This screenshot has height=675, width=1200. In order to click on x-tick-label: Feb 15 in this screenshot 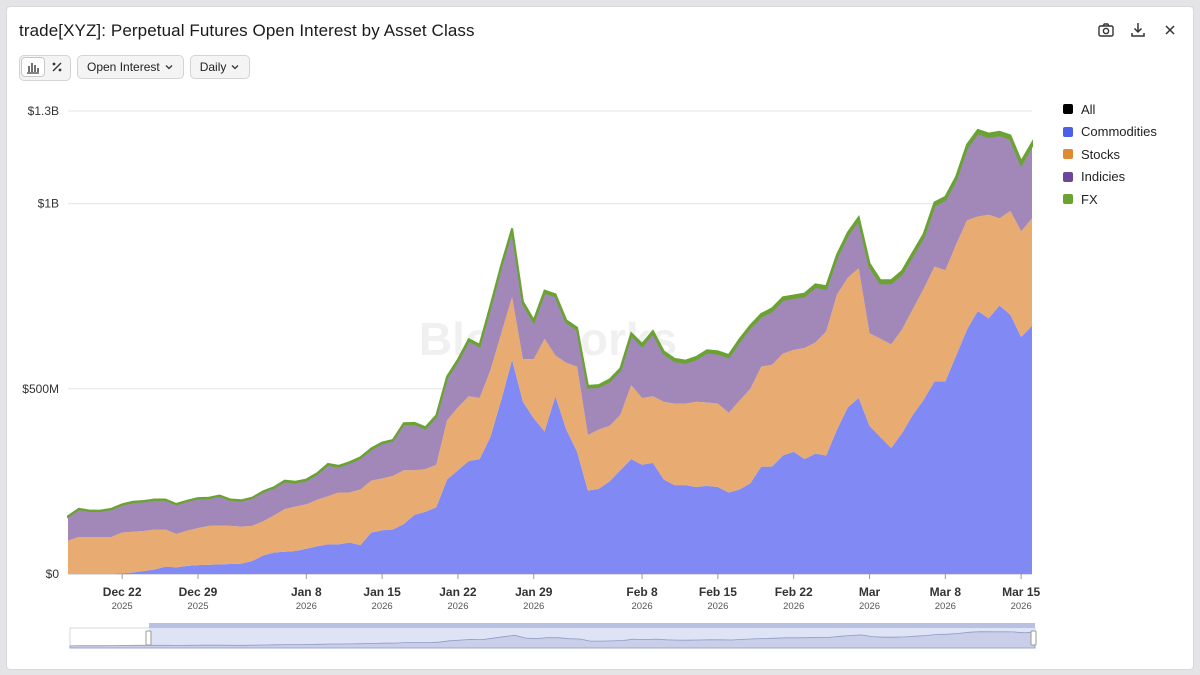, I will do `click(718, 592)`.